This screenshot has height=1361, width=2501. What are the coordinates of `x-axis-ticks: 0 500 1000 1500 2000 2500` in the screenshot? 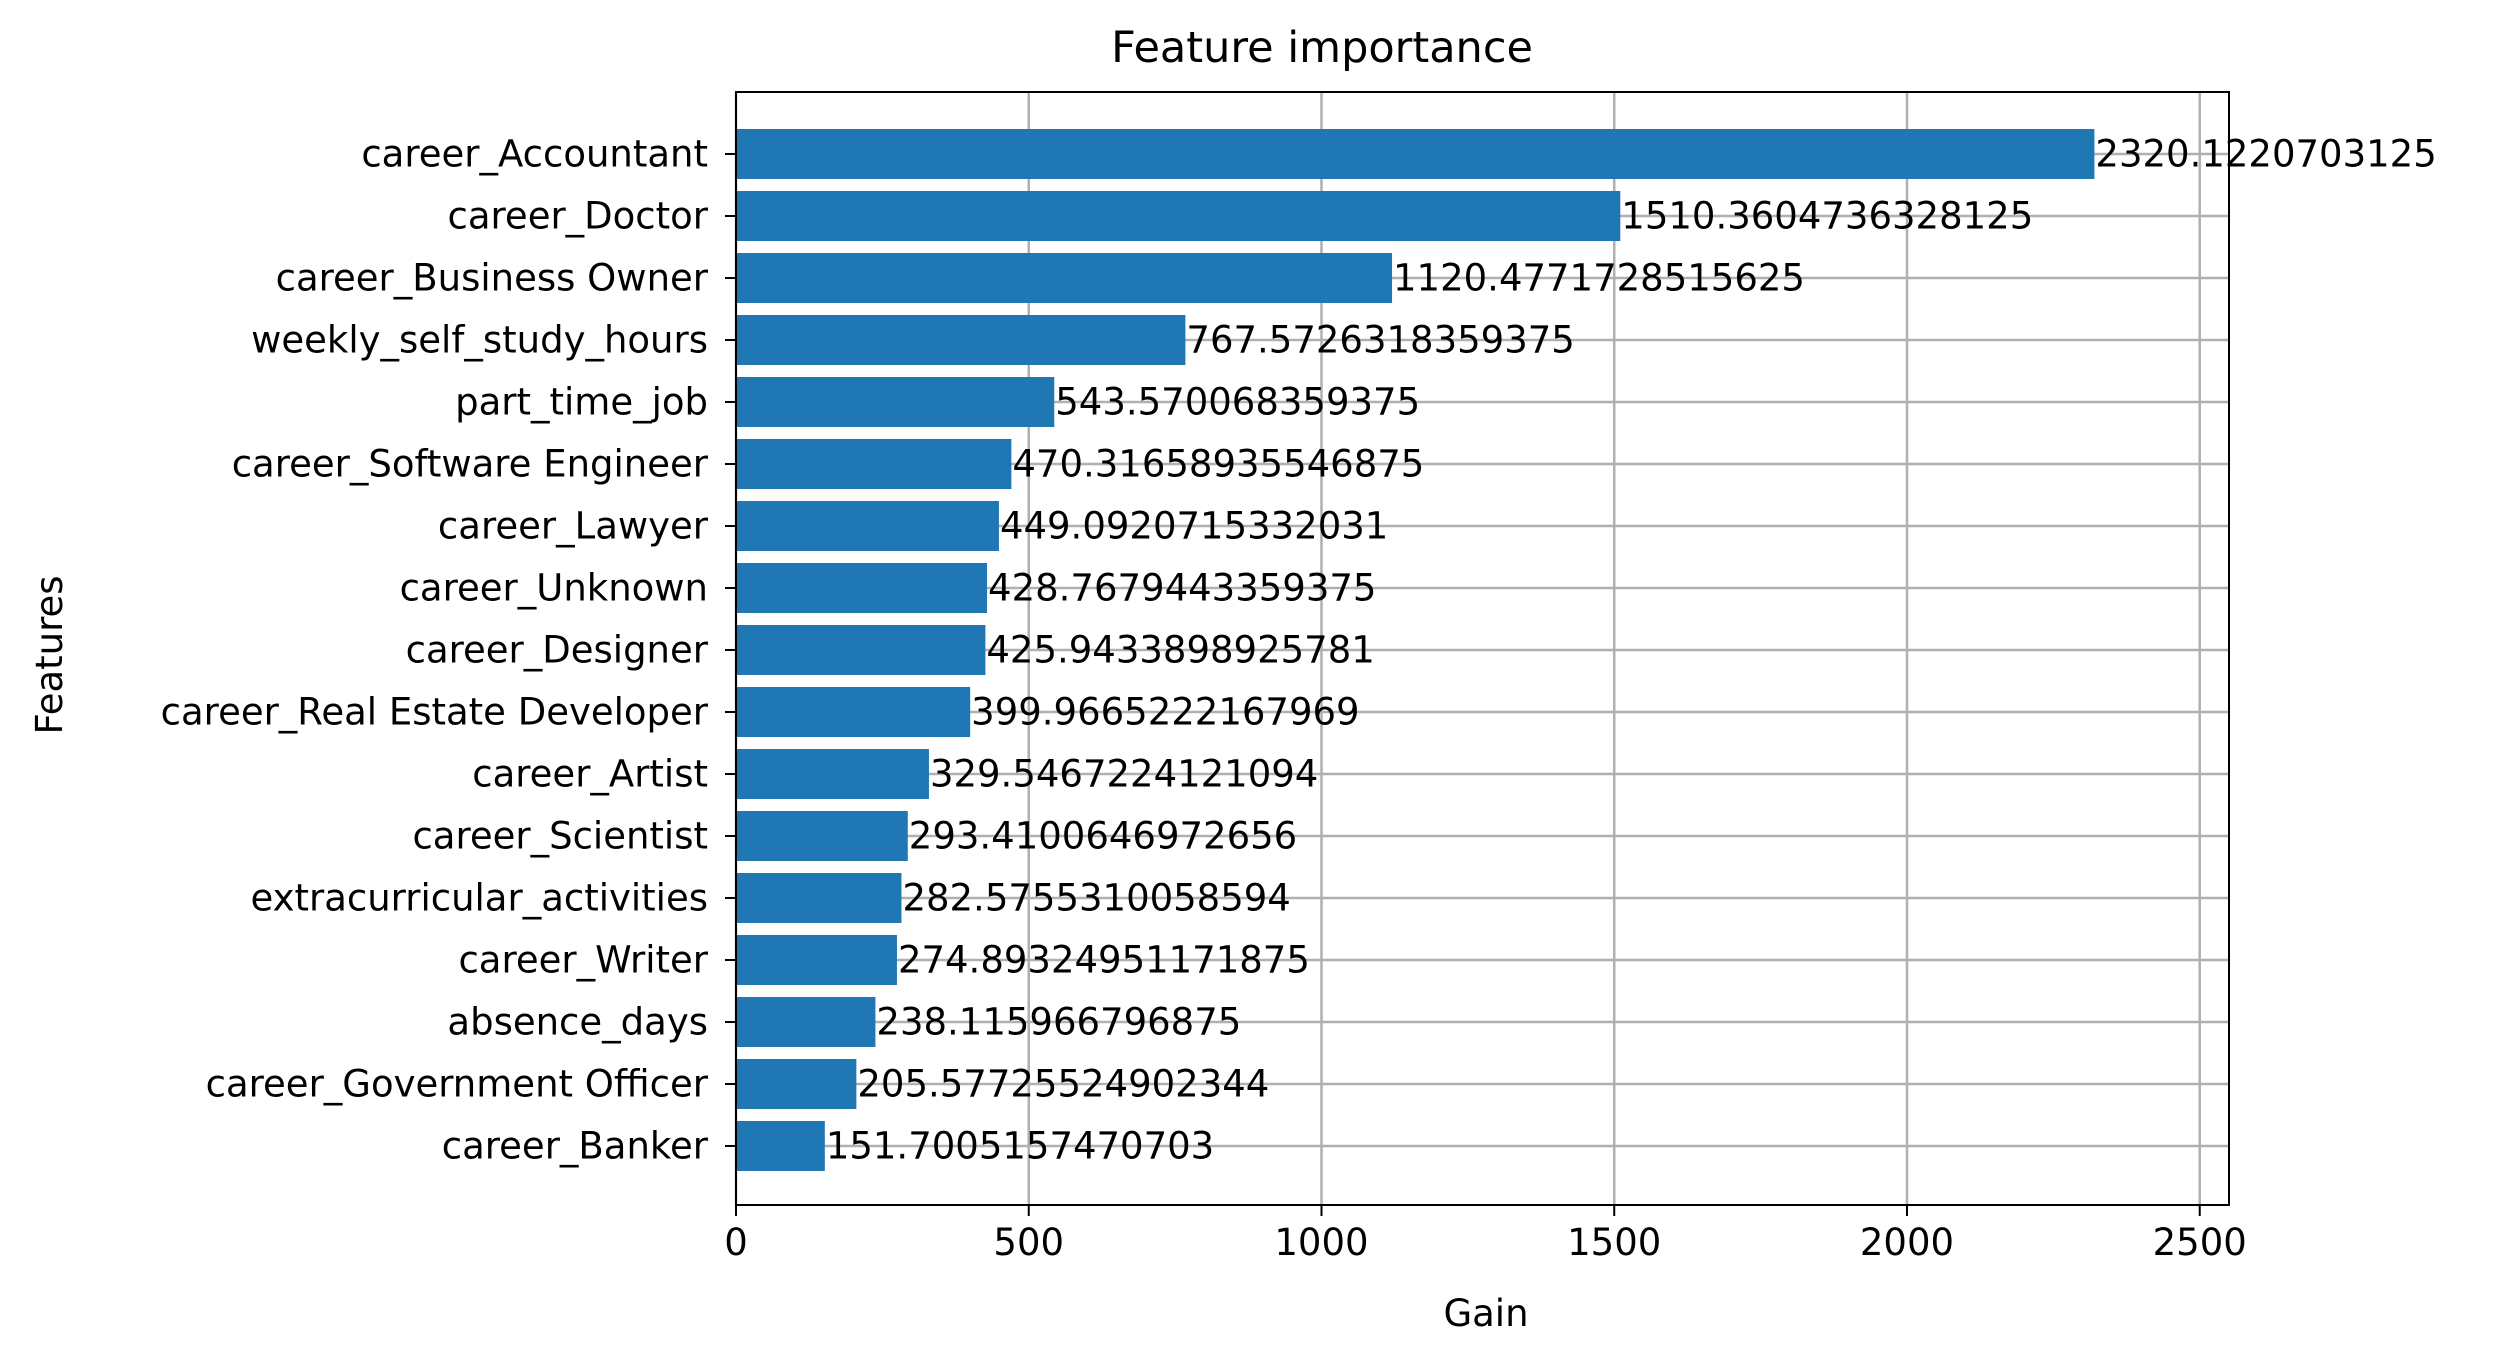 It's located at (1485, 1234).